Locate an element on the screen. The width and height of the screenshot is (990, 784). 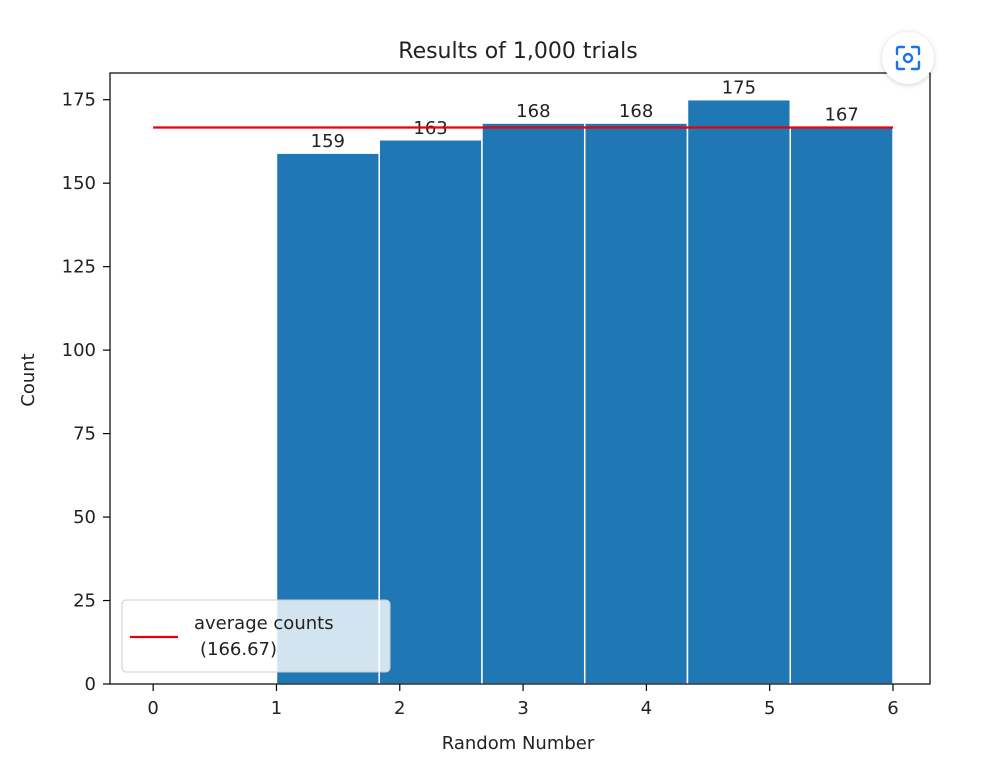
legend-label-line2: (166.67) is located at coordinates (238, 649).